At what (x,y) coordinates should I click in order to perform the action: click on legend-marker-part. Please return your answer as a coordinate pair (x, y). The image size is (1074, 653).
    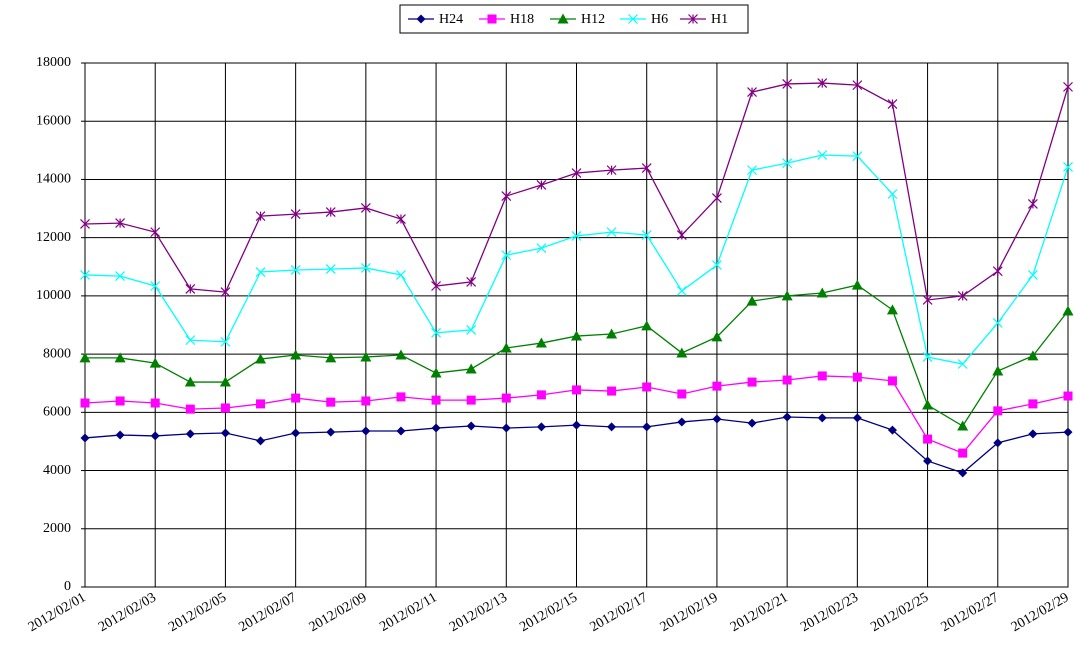
    Looking at the image, I should click on (421, 19).